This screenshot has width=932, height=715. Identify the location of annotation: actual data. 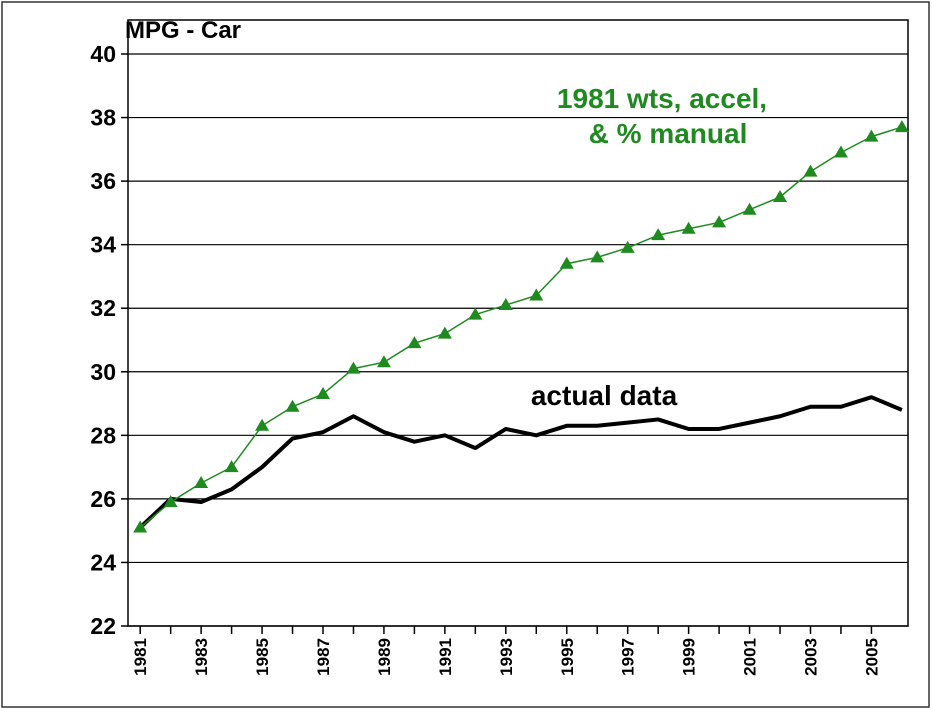
(604, 395).